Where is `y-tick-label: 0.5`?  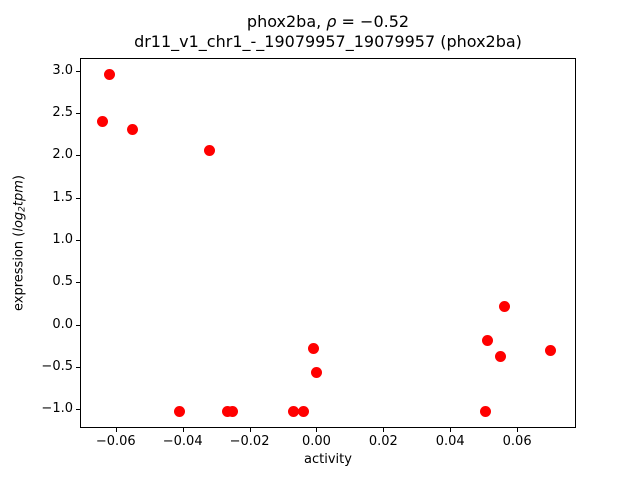
y-tick-label: 0.5 is located at coordinates (62, 282).